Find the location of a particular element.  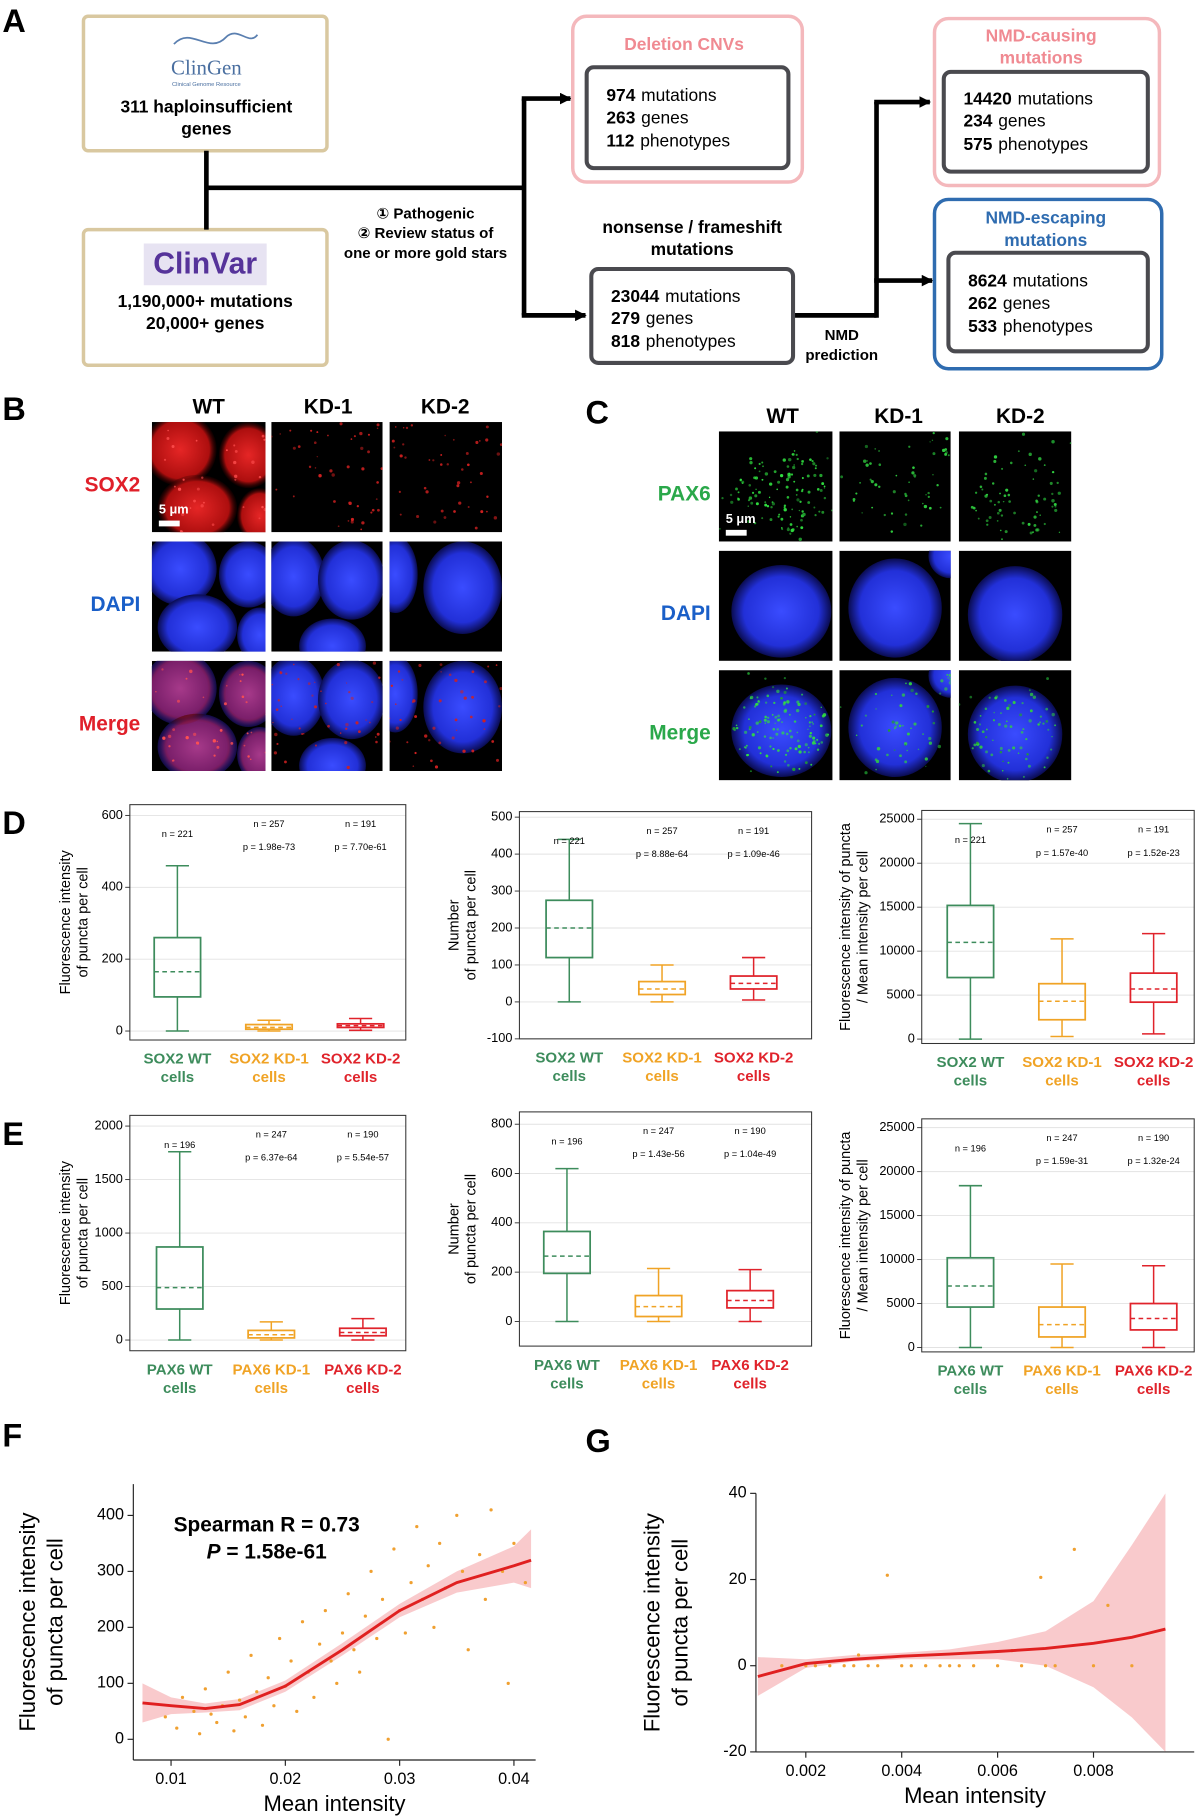

y-tick-label: 1000 is located at coordinates (109, 1231).